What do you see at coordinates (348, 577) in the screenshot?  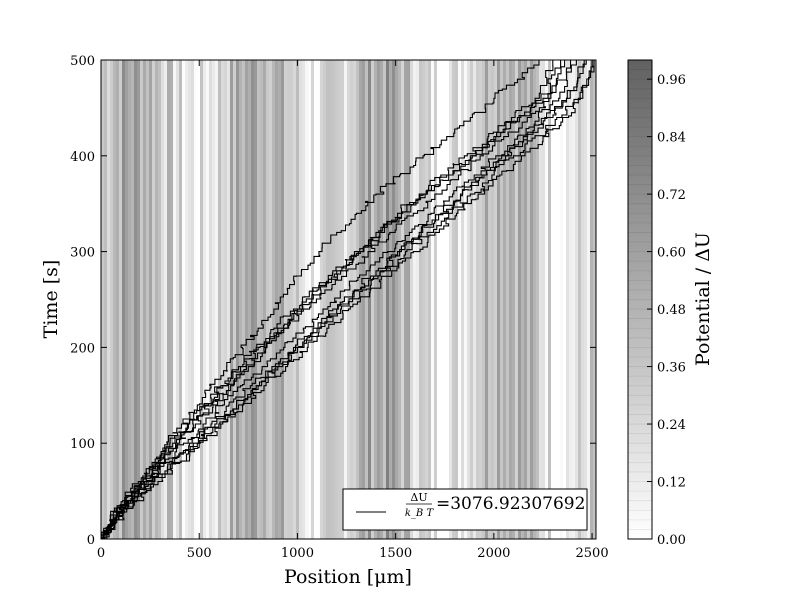 I see `x-axis-label: Position [μm]` at bounding box center [348, 577].